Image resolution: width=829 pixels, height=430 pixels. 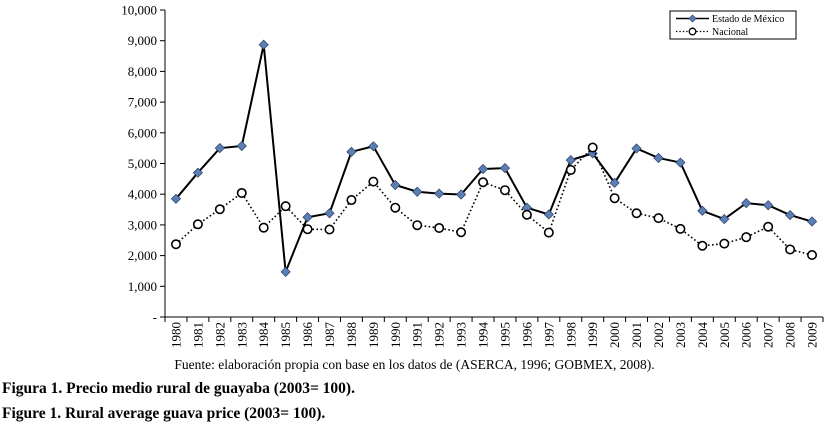 I want to click on legend-label: Estado de México, so click(x=748, y=19).